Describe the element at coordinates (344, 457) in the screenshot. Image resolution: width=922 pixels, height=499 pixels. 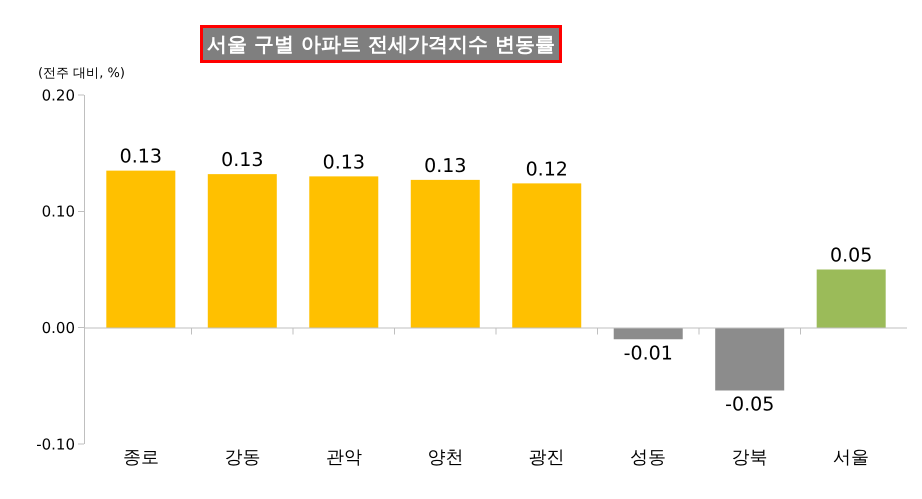
I see `x-tick-label: 관악` at that location.